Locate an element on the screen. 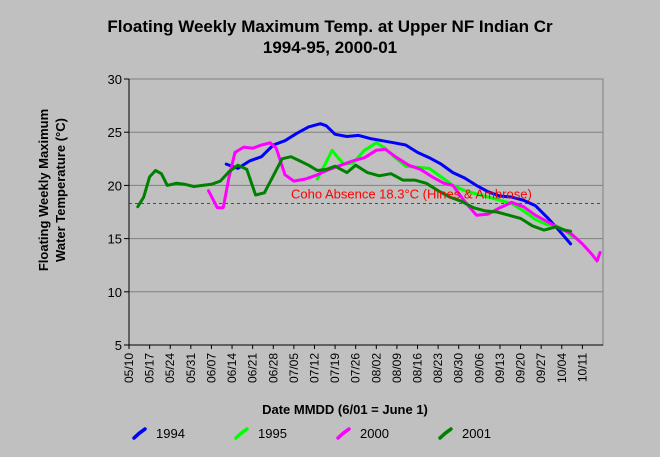  x-tick-label: 06/28 is located at coordinates (273, 368).